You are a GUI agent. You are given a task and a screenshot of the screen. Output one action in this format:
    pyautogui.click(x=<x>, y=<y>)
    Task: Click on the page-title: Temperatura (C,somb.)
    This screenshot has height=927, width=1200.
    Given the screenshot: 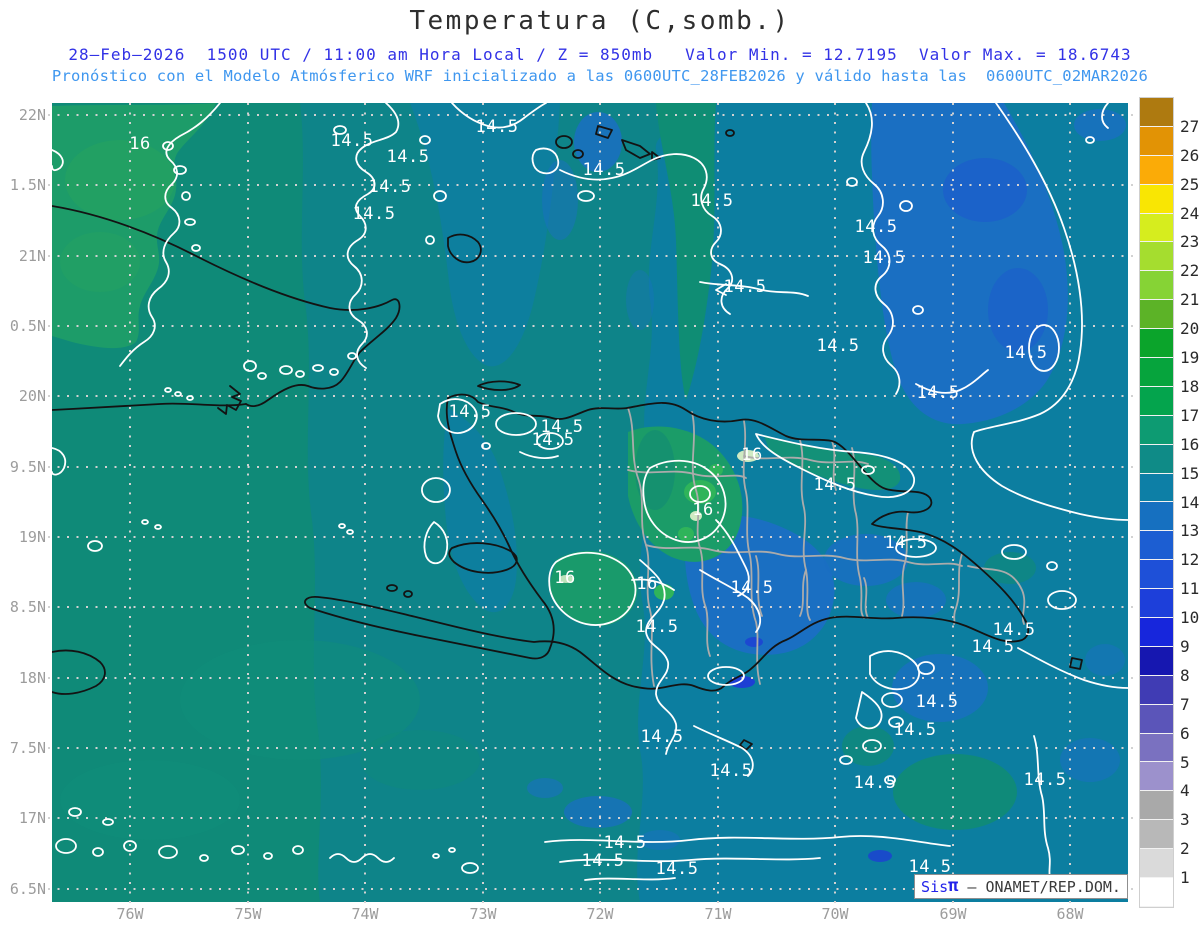 What is the action you would take?
    pyautogui.click(x=600, y=21)
    